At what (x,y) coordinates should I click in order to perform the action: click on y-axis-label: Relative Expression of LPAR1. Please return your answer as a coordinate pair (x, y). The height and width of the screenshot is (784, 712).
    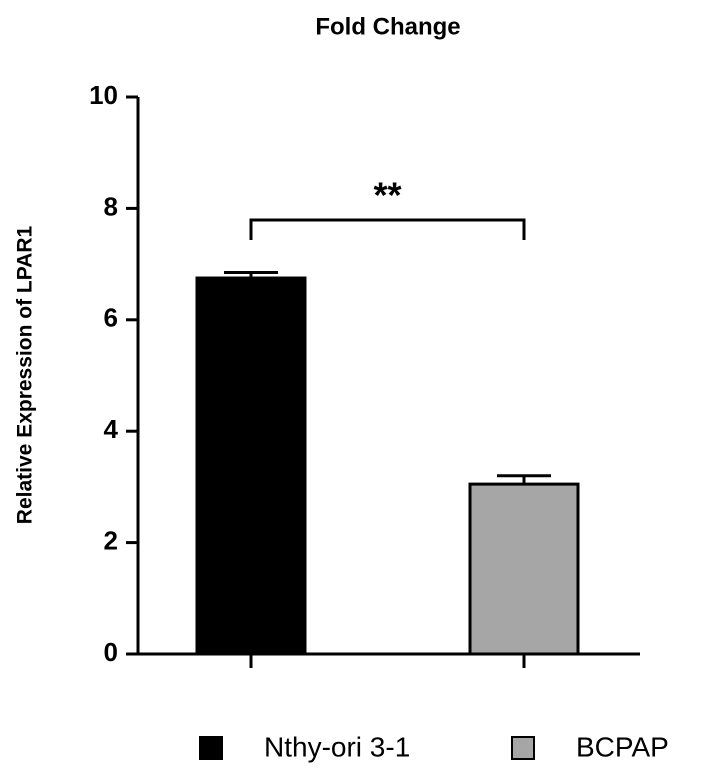
    Looking at the image, I should click on (25, 374).